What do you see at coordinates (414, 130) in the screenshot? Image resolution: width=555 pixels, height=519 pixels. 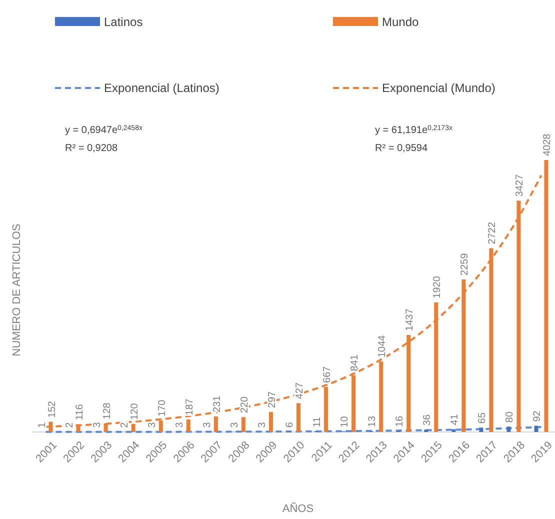 I see `text: y = 61,191e$^{0,2173x}$` at bounding box center [414, 130].